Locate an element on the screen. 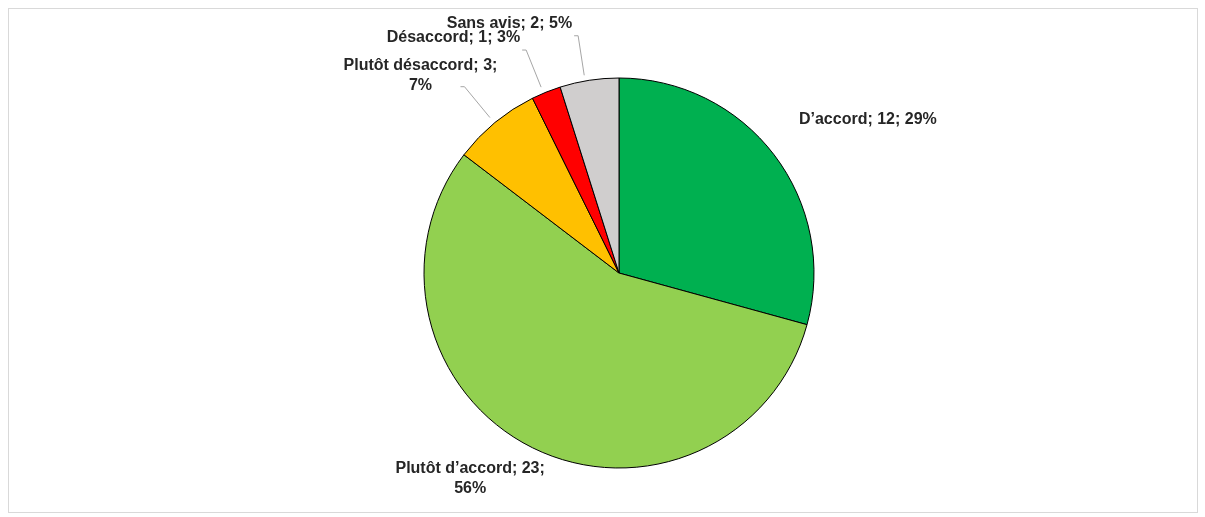 The width and height of the screenshot is (1205, 517). slice-label: D’accord; 12; 29% is located at coordinates (867, 118).